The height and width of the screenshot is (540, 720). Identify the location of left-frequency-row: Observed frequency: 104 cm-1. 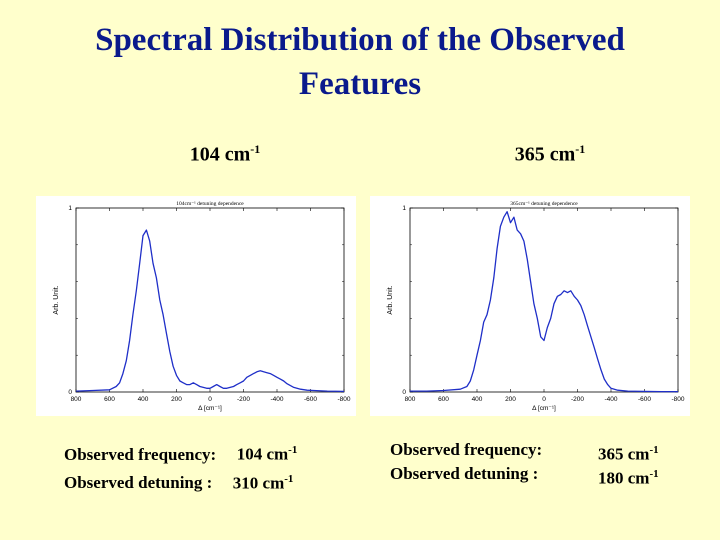
(180, 452).